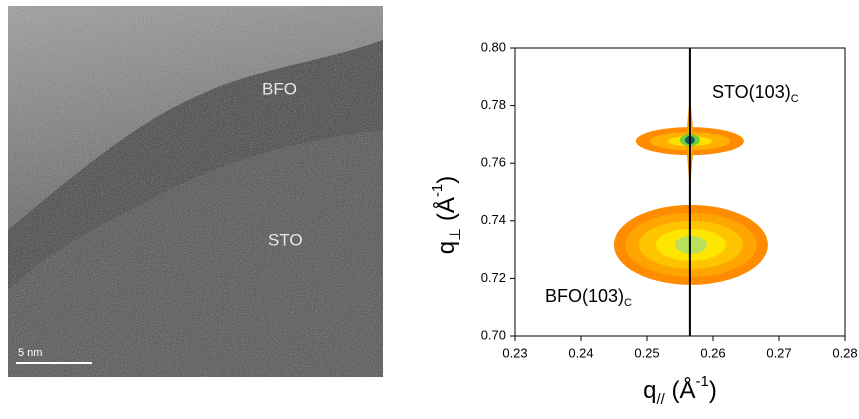 This screenshot has width=859, height=419. What do you see at coordinates (844, 352) in the screenshot?
I see `x-tick-label: 0.28` at bounding box center [844, 352].